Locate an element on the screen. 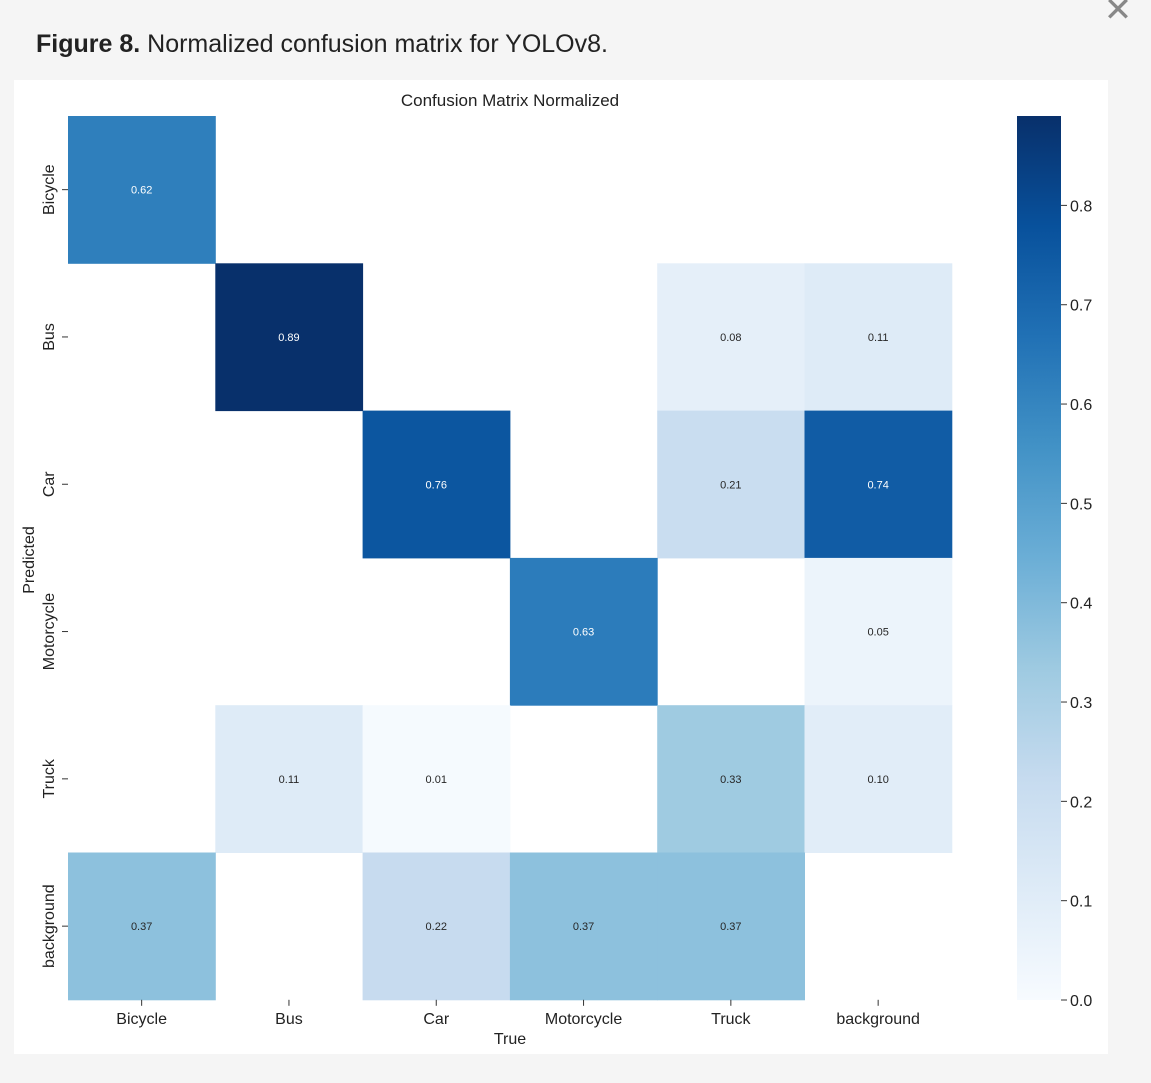  cell-value-label: 0.74 is located at coordinates (877, 485).